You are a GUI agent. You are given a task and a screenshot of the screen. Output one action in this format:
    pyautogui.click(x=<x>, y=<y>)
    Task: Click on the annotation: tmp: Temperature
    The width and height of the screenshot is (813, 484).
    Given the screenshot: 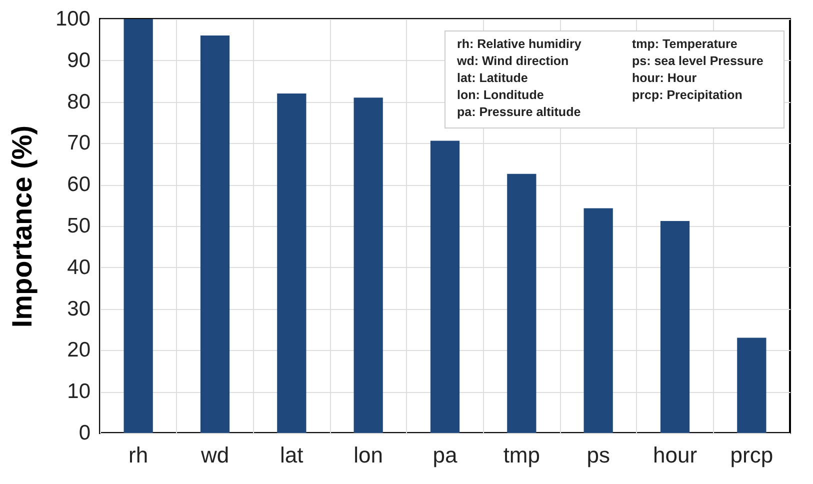 What is the action you would take?
    pyautogui.click(x=685, y=44)
    